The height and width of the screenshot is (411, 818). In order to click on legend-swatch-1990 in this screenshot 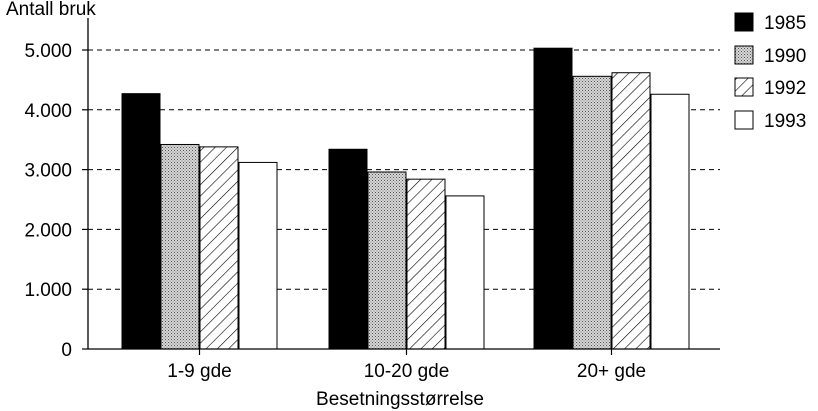, I will do `click(744, 55)`.